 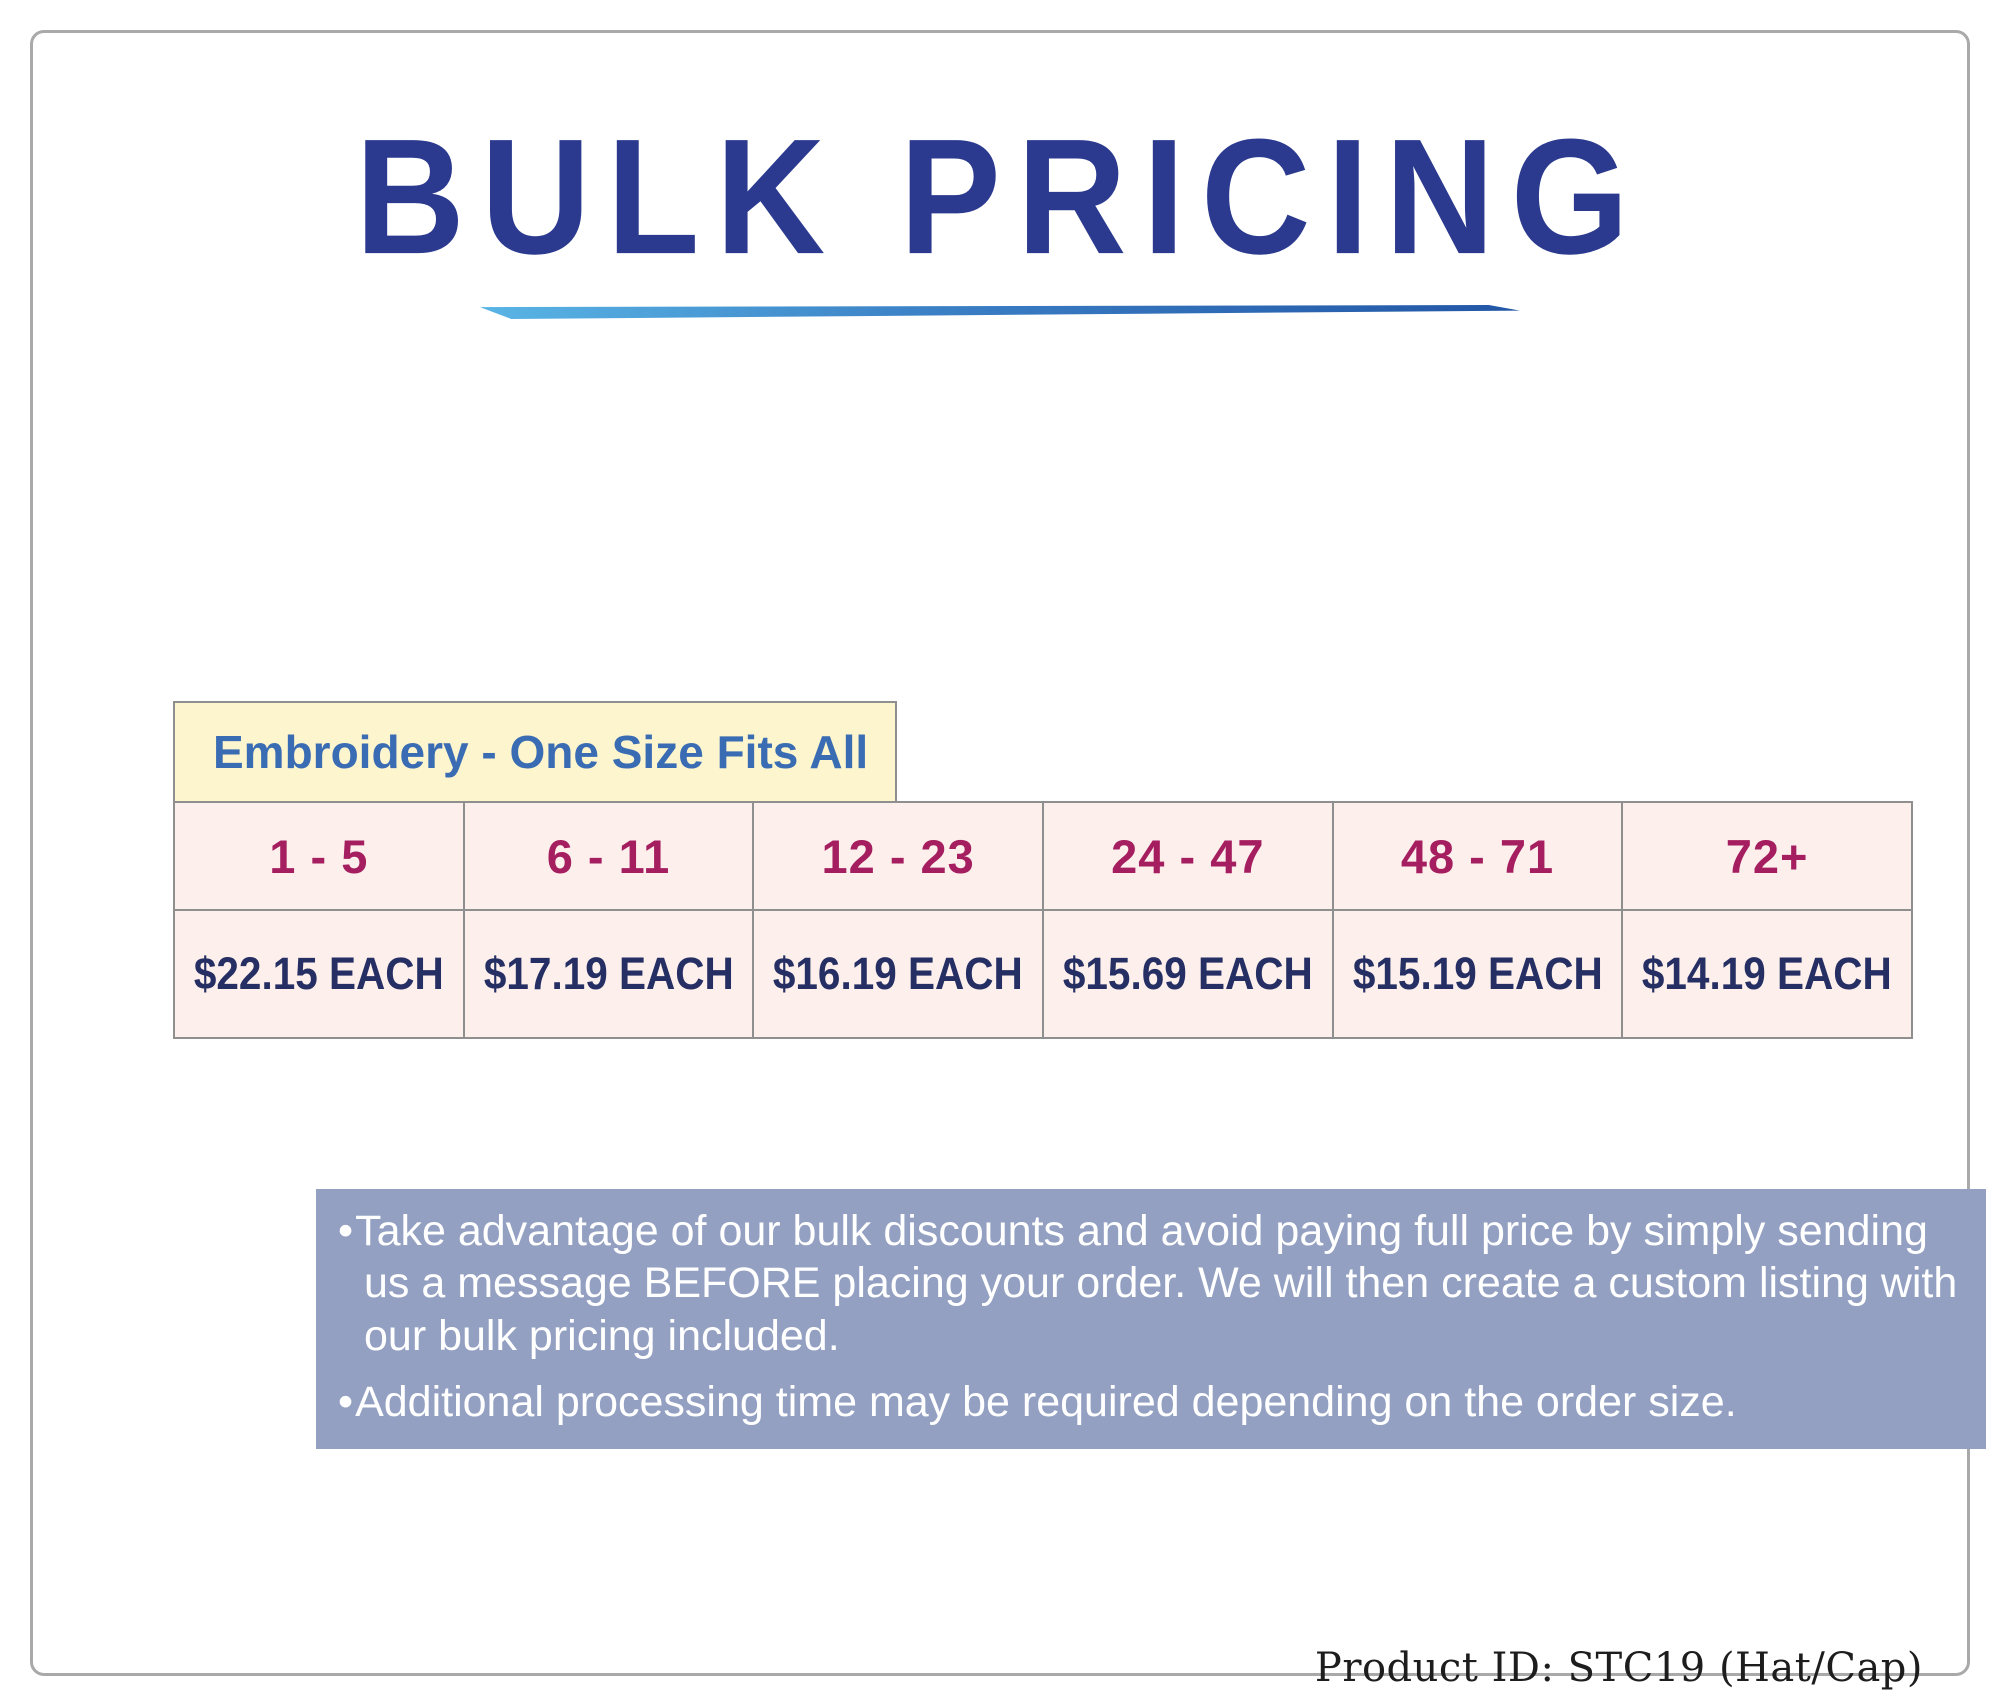 What do you see at coordinates (1000, 312) in the screenshot?
I see `title-underline-swoosh` at bounding box center [1000, 312].